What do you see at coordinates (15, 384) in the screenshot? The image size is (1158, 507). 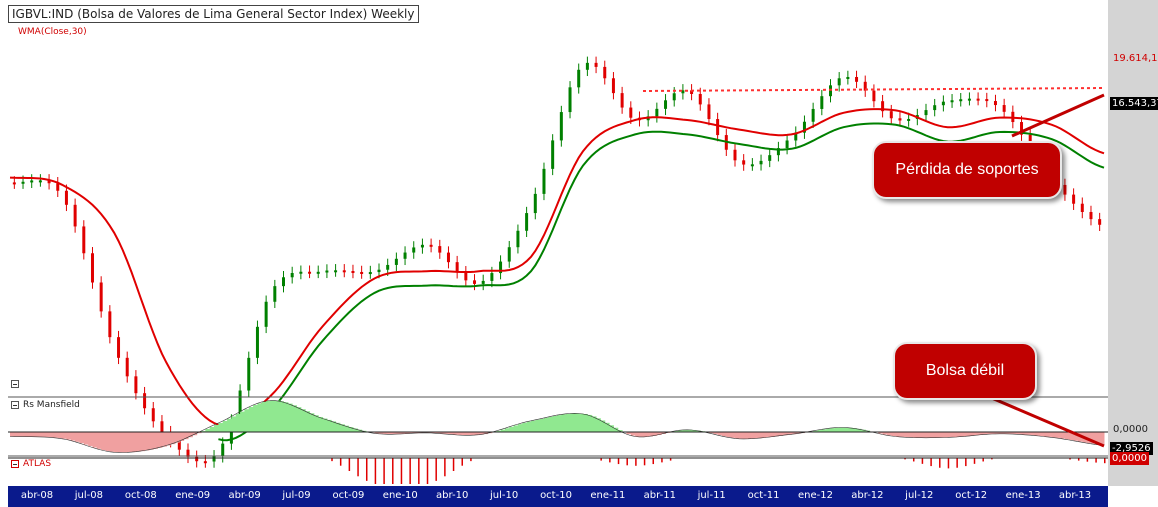 I see `collapse-main-icon` at bounding box center [15, 384].